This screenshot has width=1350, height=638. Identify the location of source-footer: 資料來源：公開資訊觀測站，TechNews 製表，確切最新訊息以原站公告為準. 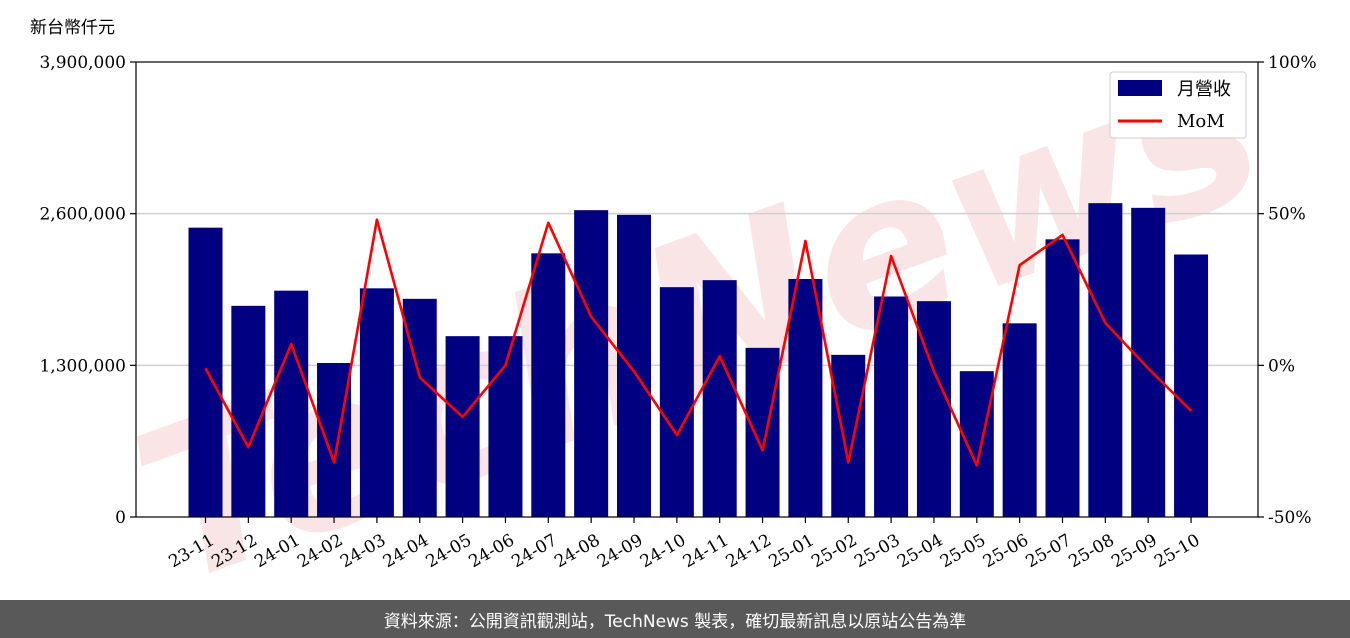
(675, 619).